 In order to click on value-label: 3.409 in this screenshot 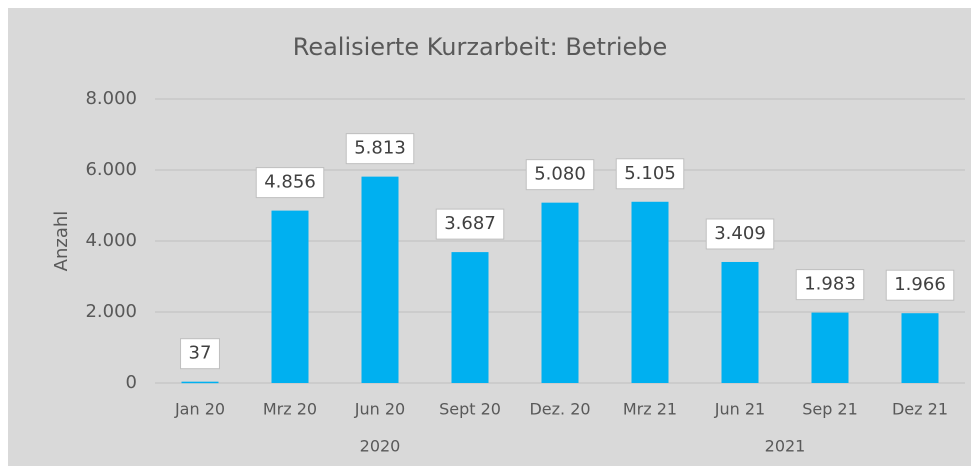, I will do `click(740, 233)`.